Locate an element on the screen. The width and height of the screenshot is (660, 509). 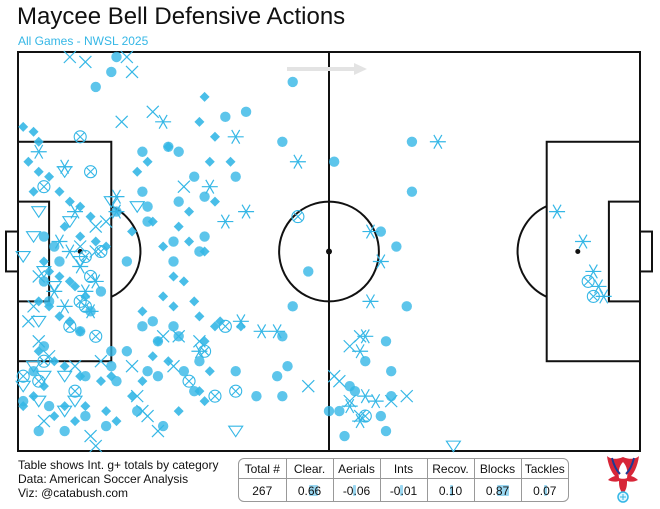
footer-note-data: Data: American Soccer Analysis is located at coordinates (103, 479).